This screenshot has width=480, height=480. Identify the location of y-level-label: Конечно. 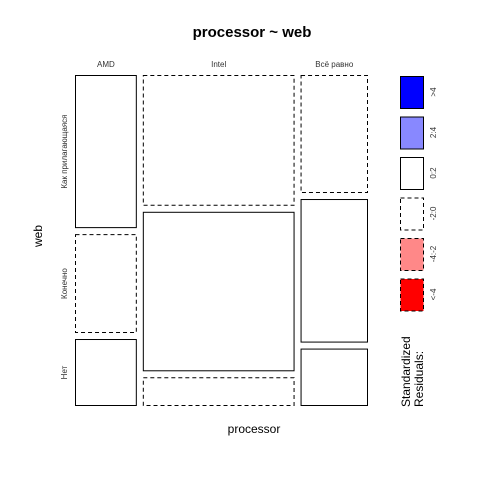
(64, 283).